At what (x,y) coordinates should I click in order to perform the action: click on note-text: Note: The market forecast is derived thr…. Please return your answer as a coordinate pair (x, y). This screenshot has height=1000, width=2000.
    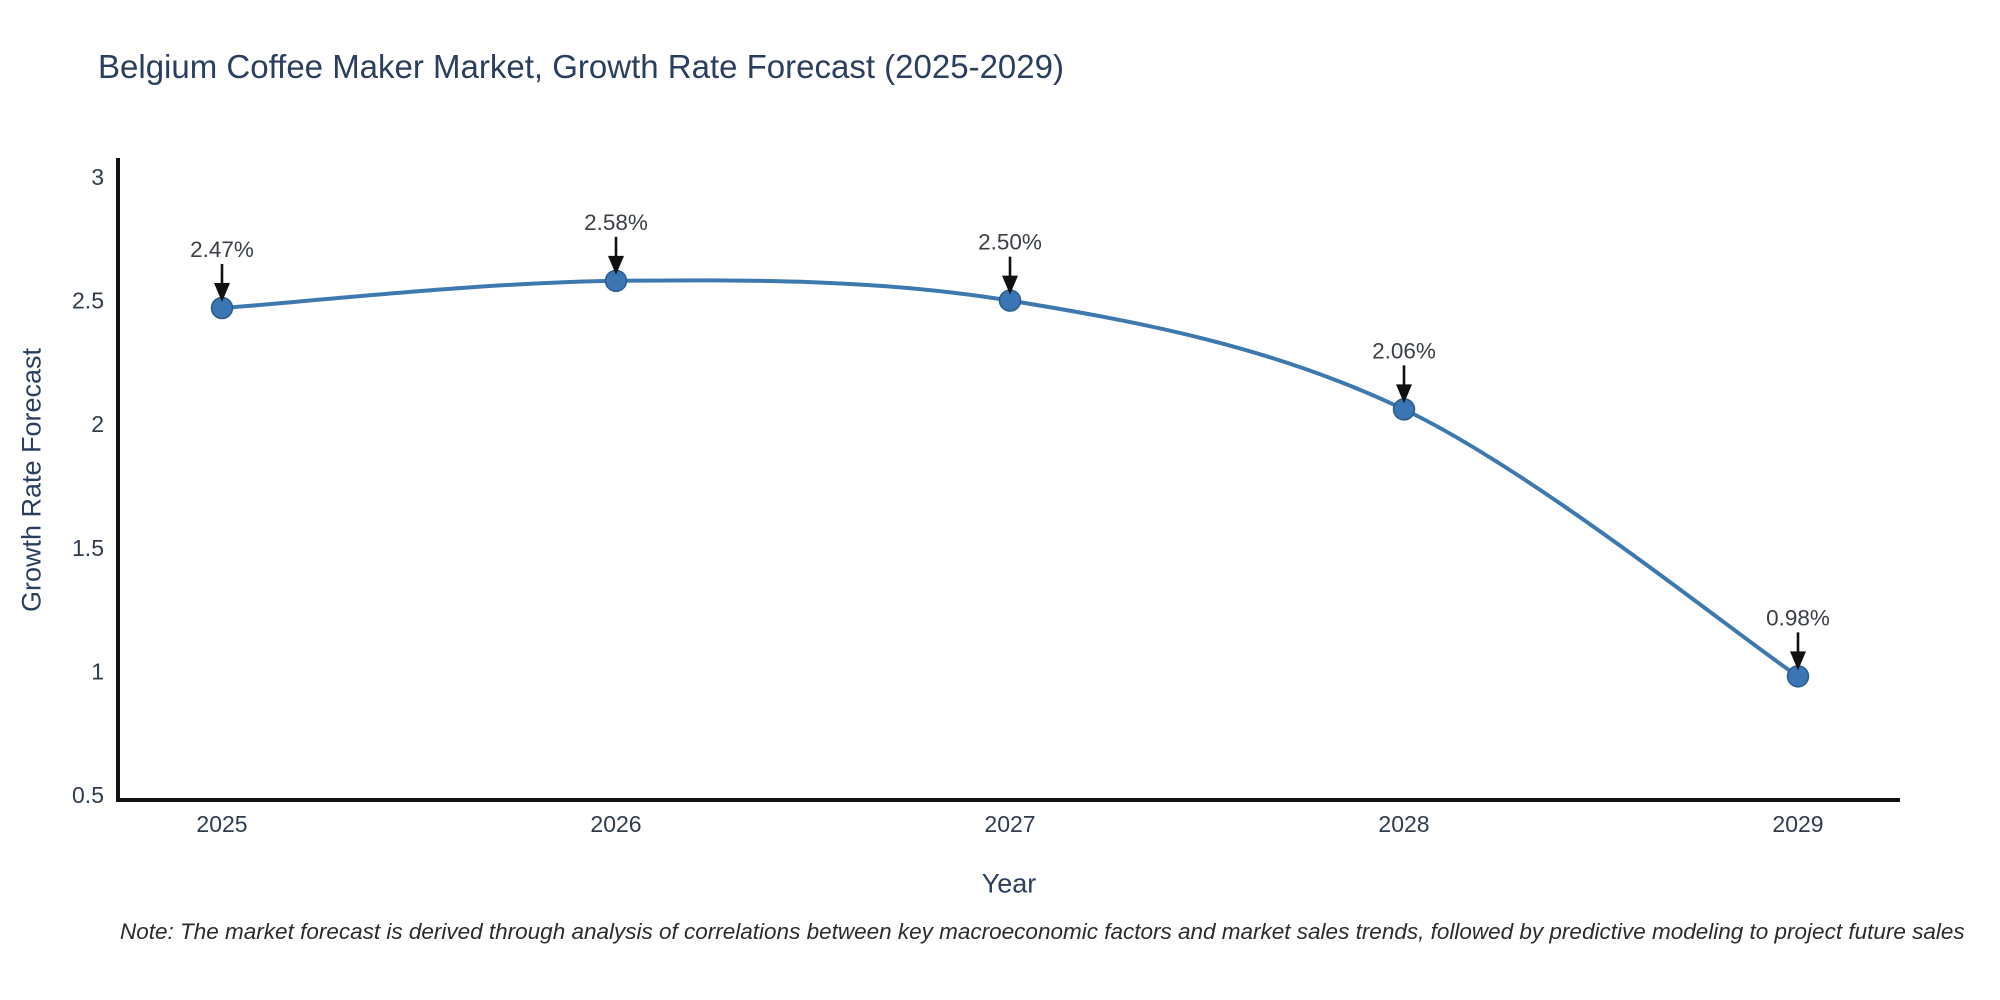
    Looking at the image, I should click on (1042, 931).